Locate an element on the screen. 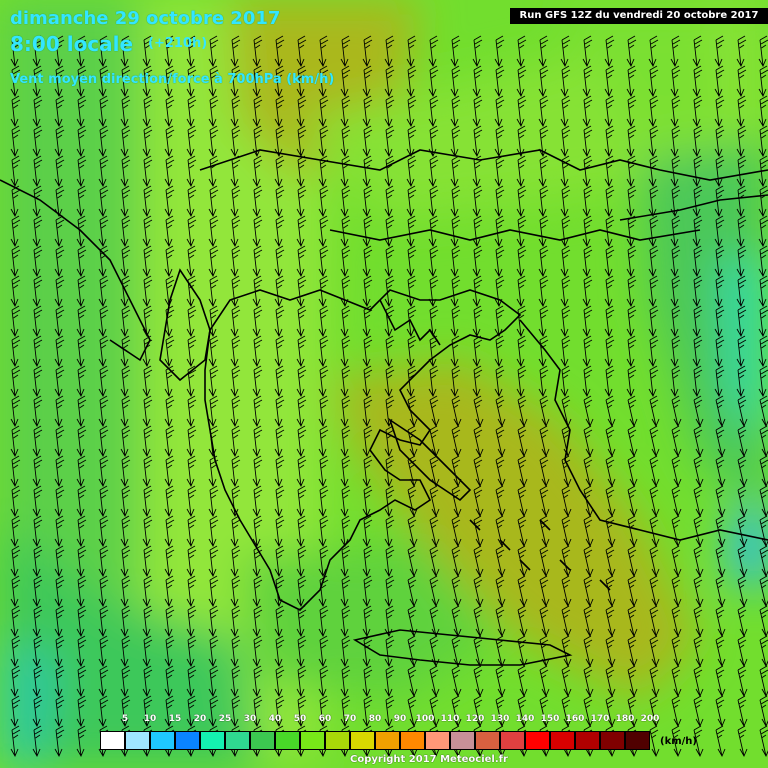  legend-tick-label: 10 is located at coordinates (150, 719).